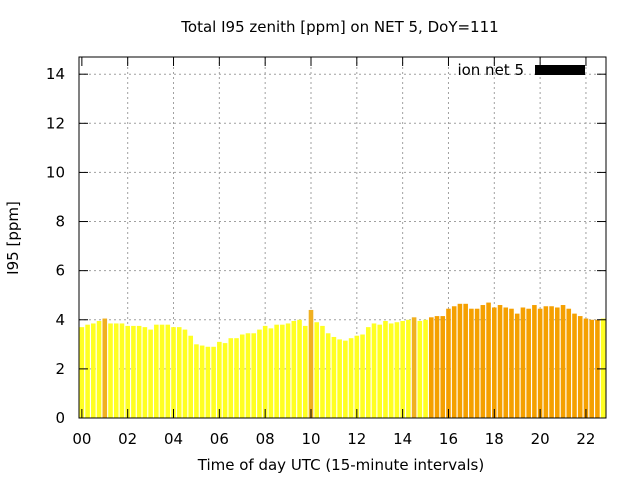 The height and width of the screenshot is (480, 640). I want to click on y-tick-label: 6, so click(60, 271).